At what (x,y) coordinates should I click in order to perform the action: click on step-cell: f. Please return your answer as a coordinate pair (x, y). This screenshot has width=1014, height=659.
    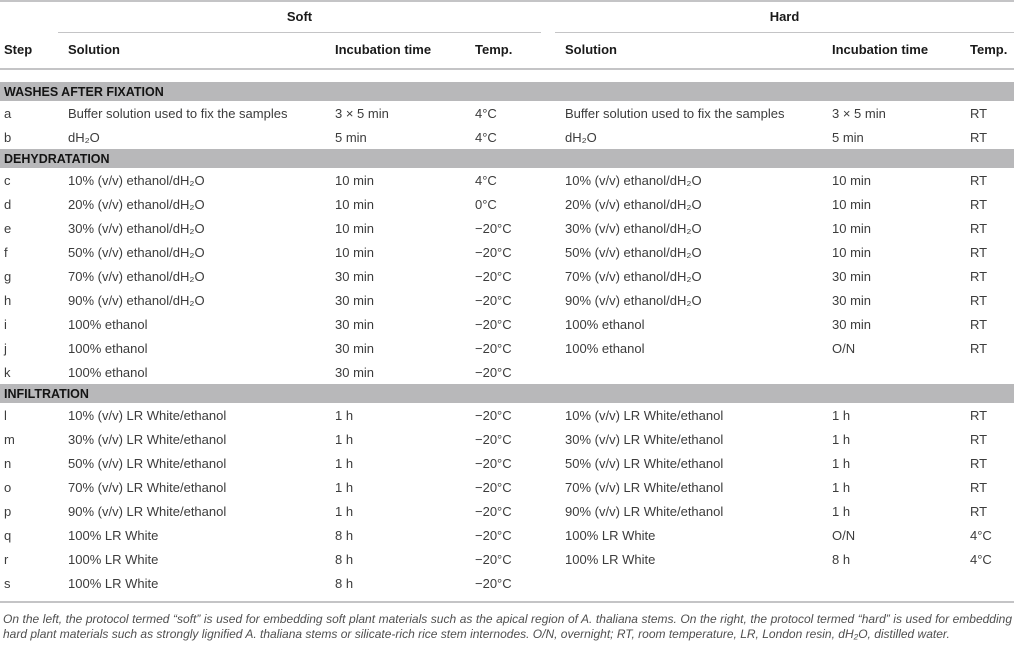
    Looking at the image, I should click on (6, 252).